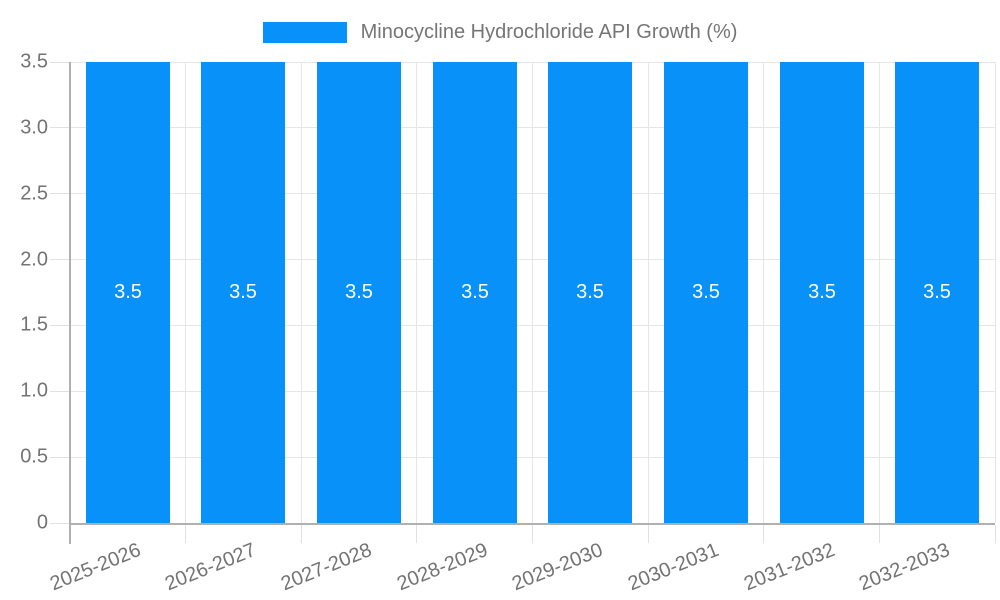 The height and width of the screenshot is (600, 1000). I want to click on x-axis-label: 2025-2026, so click(96, 567).